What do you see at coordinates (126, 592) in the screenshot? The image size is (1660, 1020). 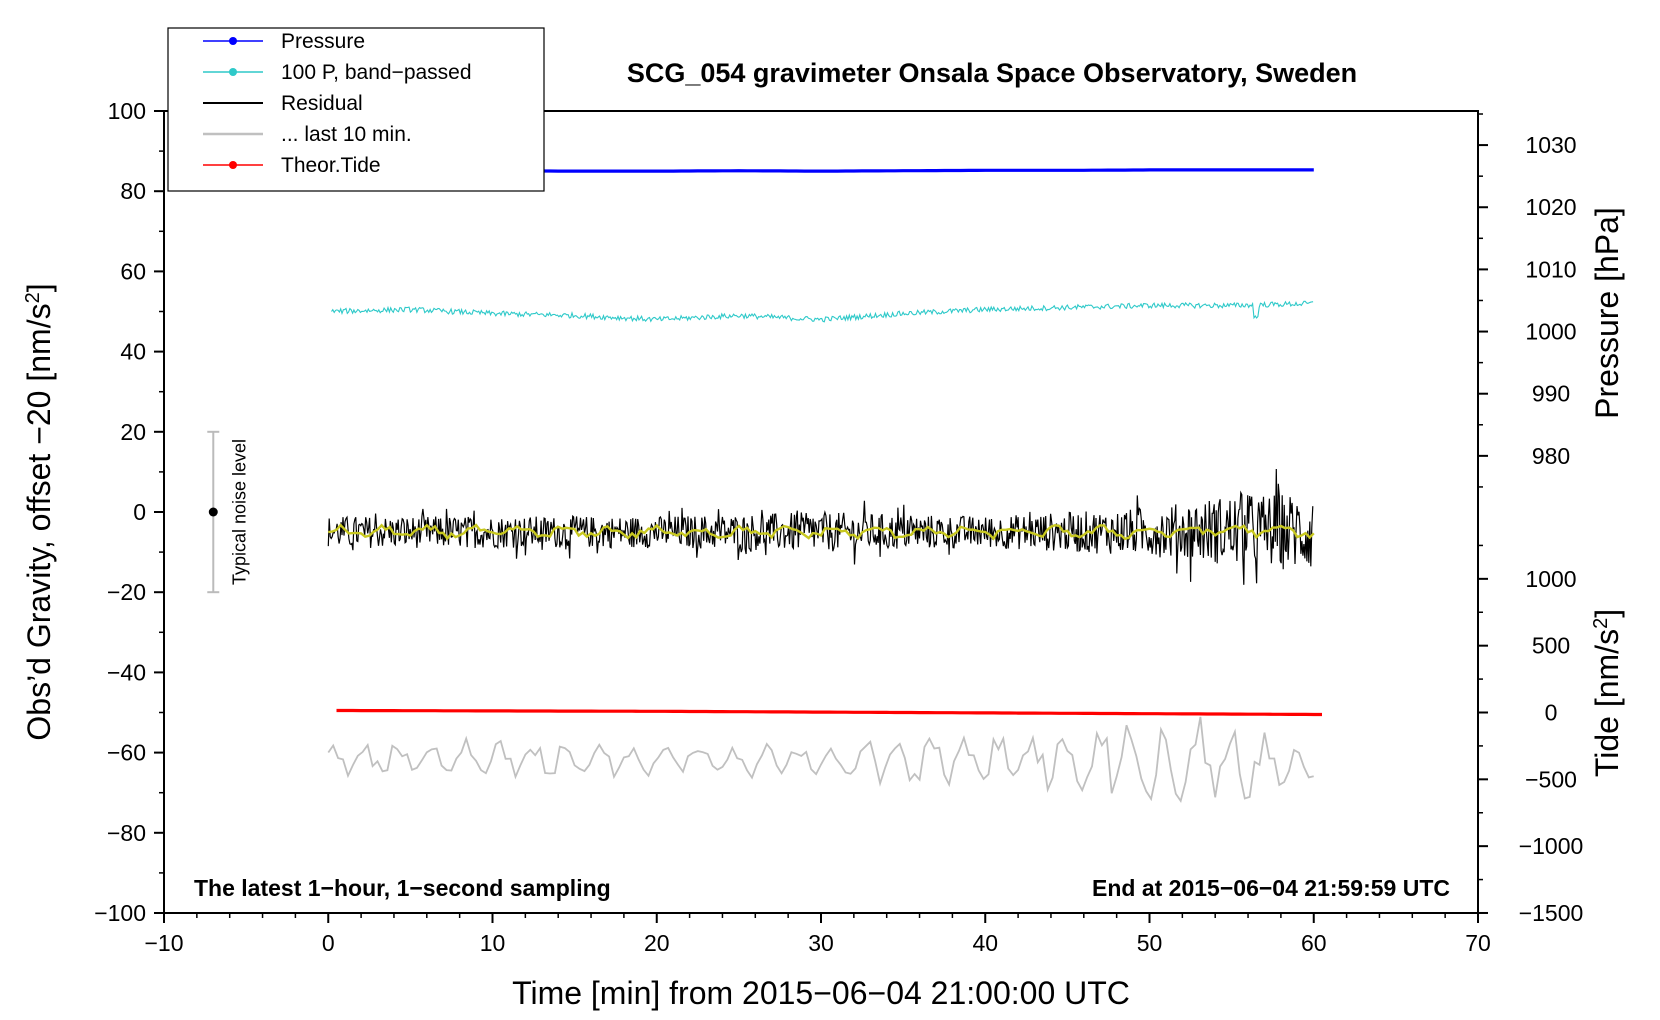 I see `y-tick-label: −20` at bounding box center [126, 592].